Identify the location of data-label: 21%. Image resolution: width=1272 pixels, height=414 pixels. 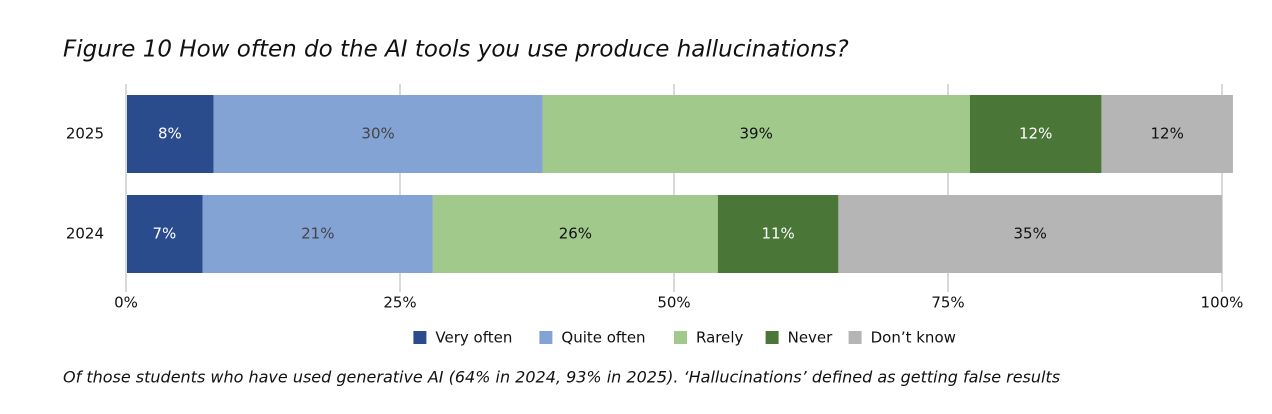
(317, 234).